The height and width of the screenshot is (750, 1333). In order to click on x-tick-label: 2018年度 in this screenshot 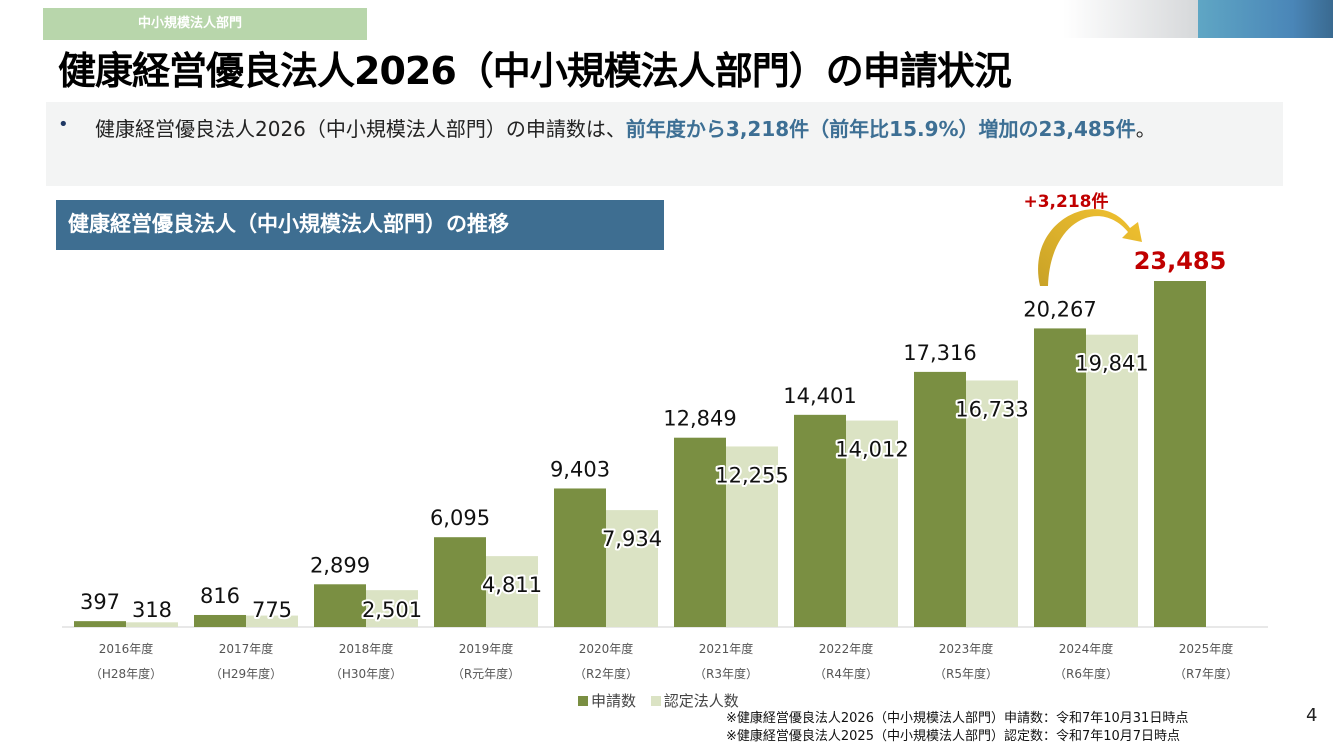, I will do `click(366, 648)`.